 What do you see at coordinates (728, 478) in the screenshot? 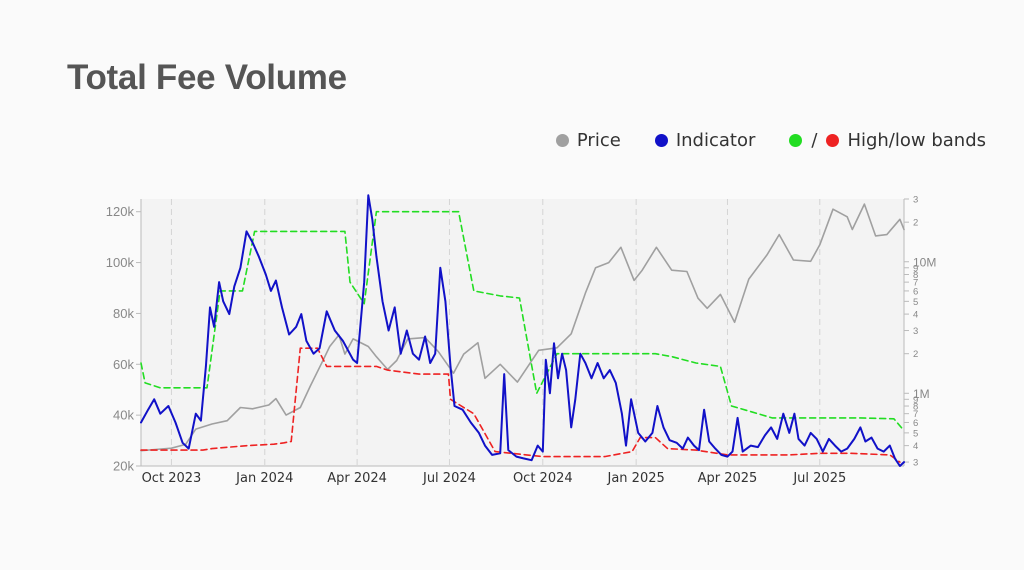
I see `x-tick-label: Apr 2025` at bounding box center [728, 478].